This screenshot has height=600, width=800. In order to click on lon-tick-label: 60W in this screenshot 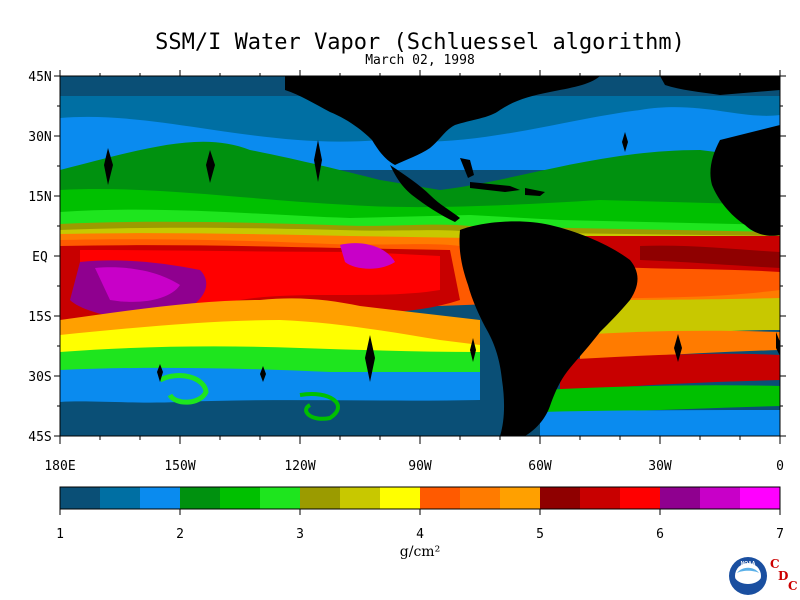, I will do `click(540, 466)`.